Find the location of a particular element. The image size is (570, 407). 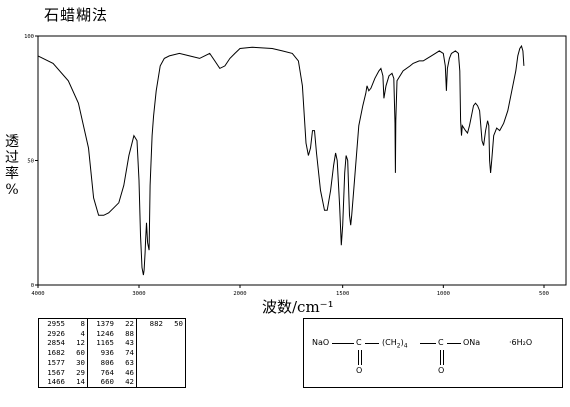

y-tick-label: 0 is located at coordinates (32, 286).